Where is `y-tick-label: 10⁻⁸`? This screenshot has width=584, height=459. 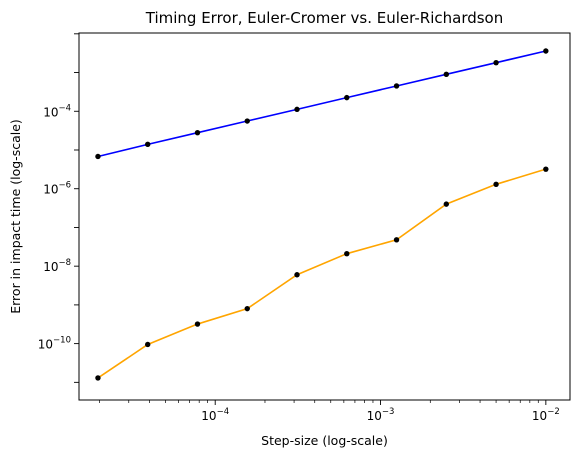 y-tick-label: 10⁻⁸ is located at coordinates (57, 266).